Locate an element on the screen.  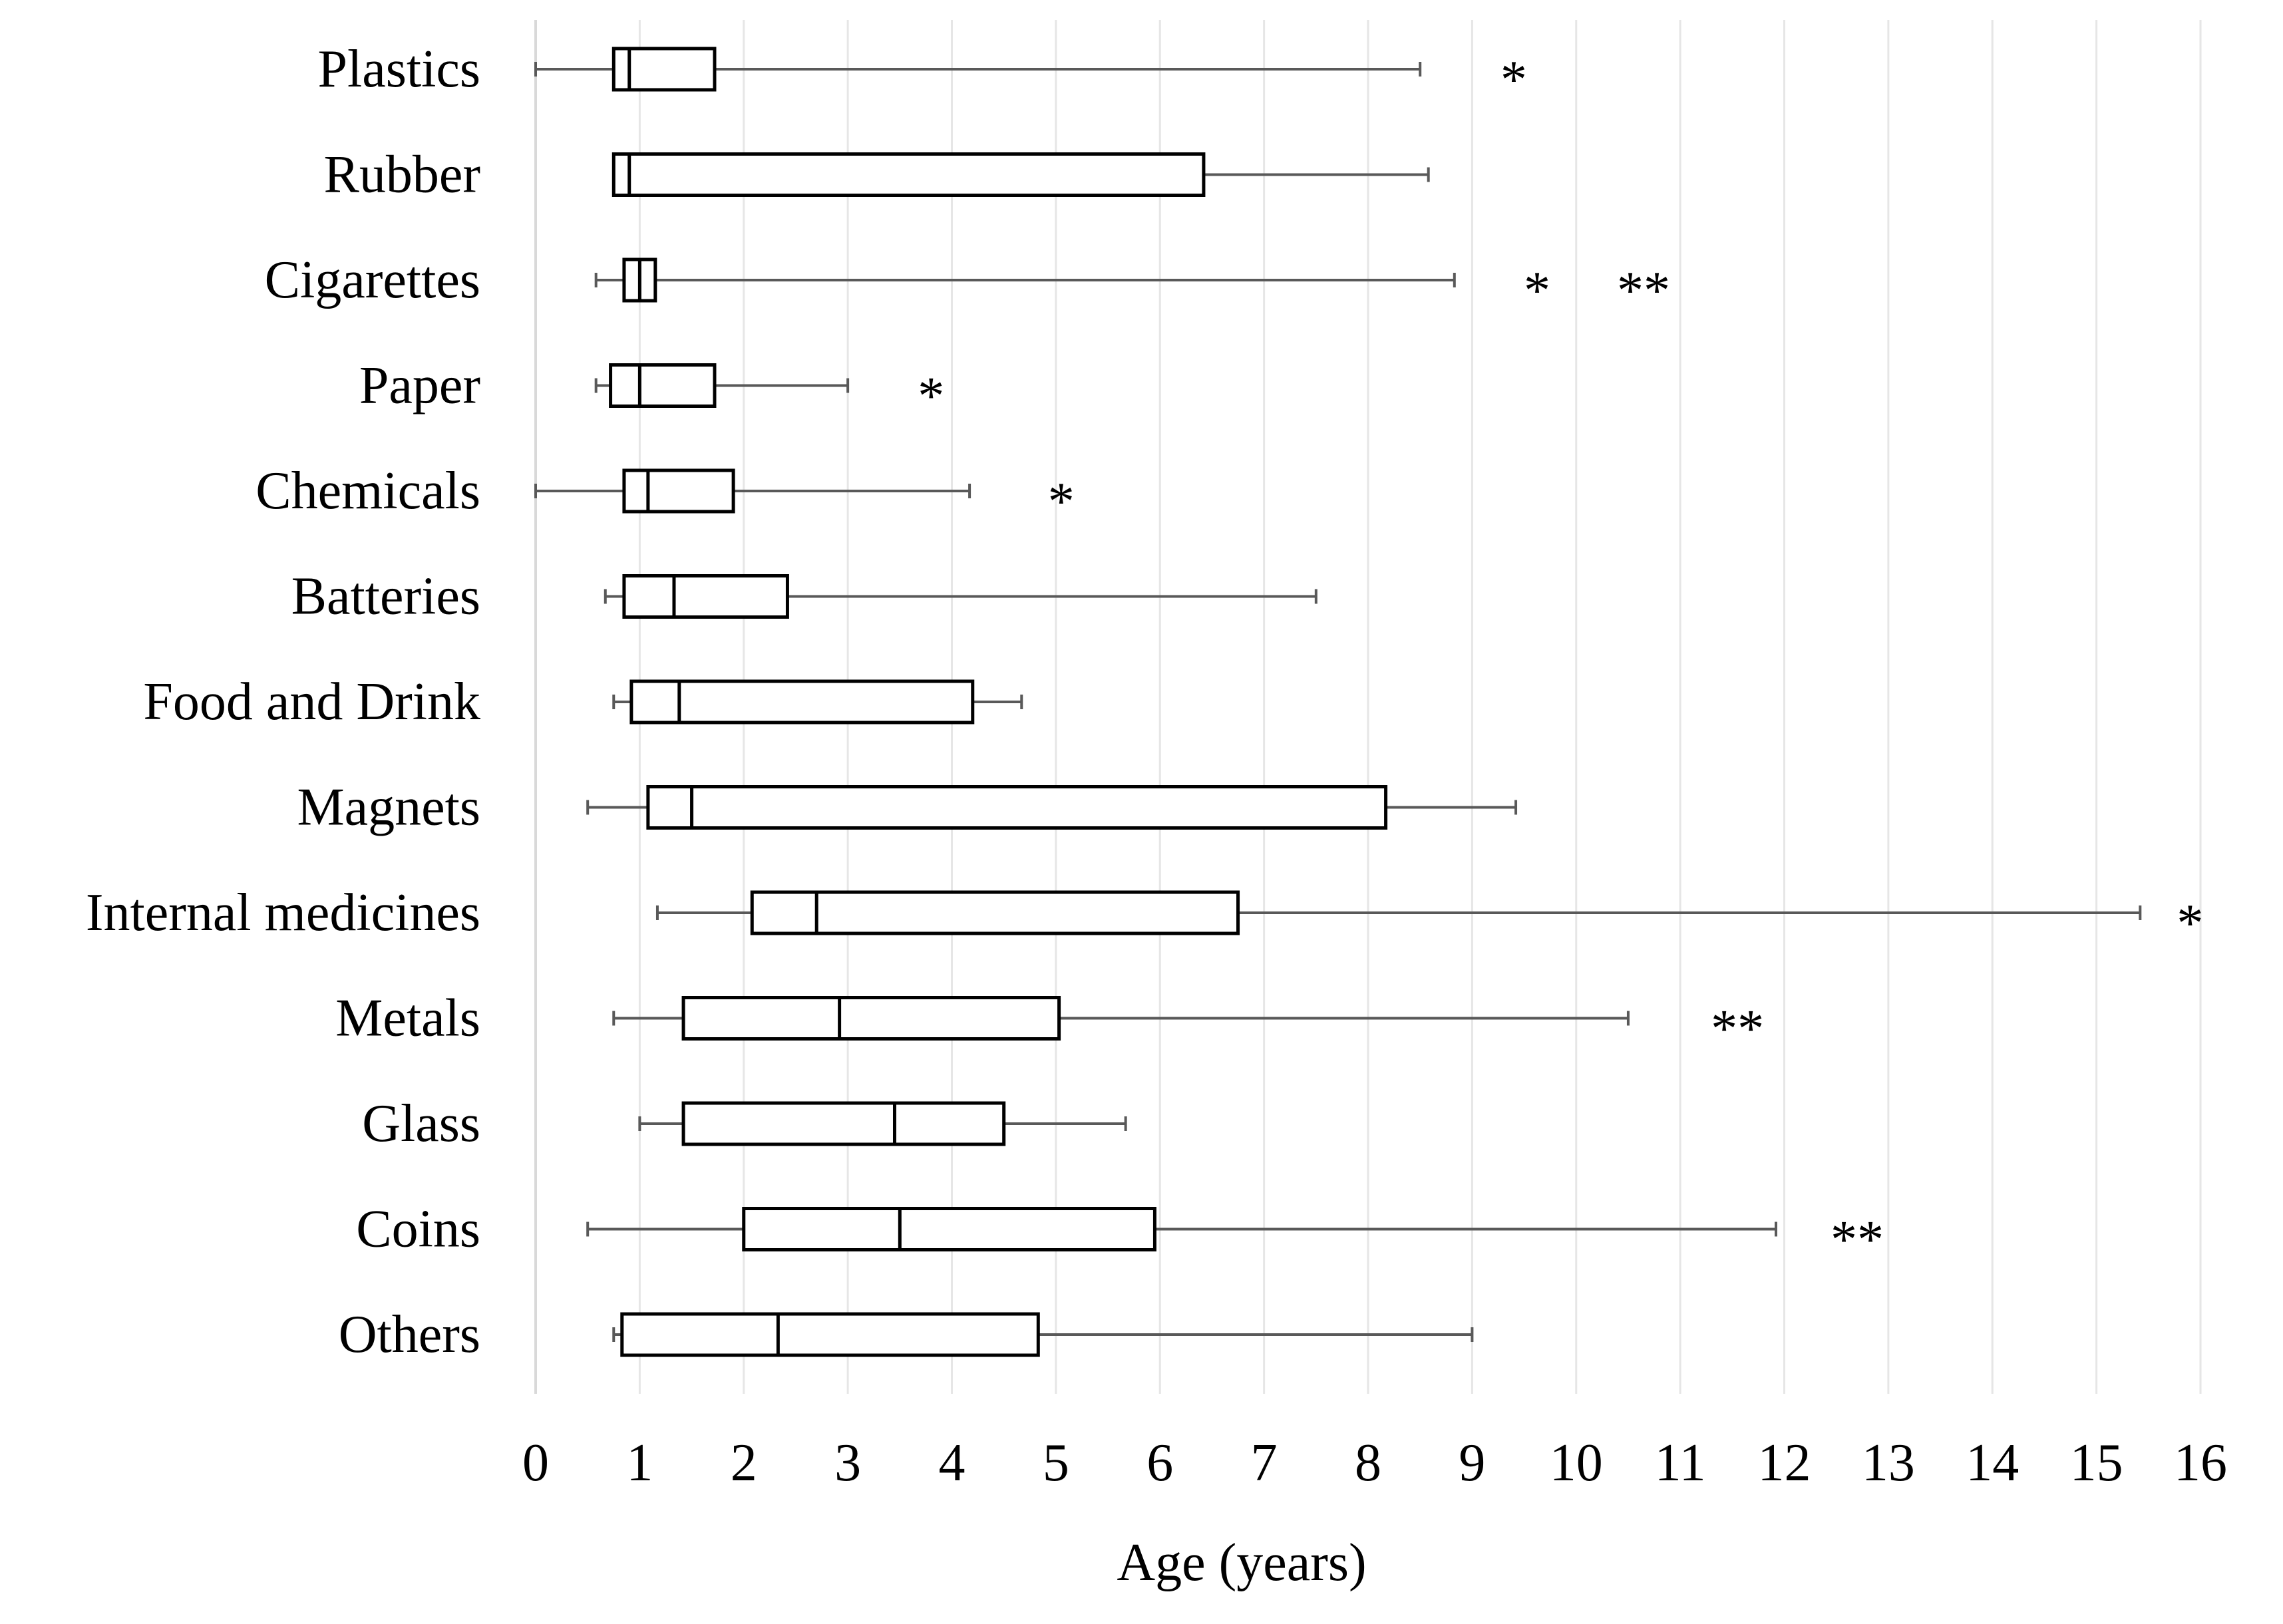
box-glass is located at coordinates (882, 1123).